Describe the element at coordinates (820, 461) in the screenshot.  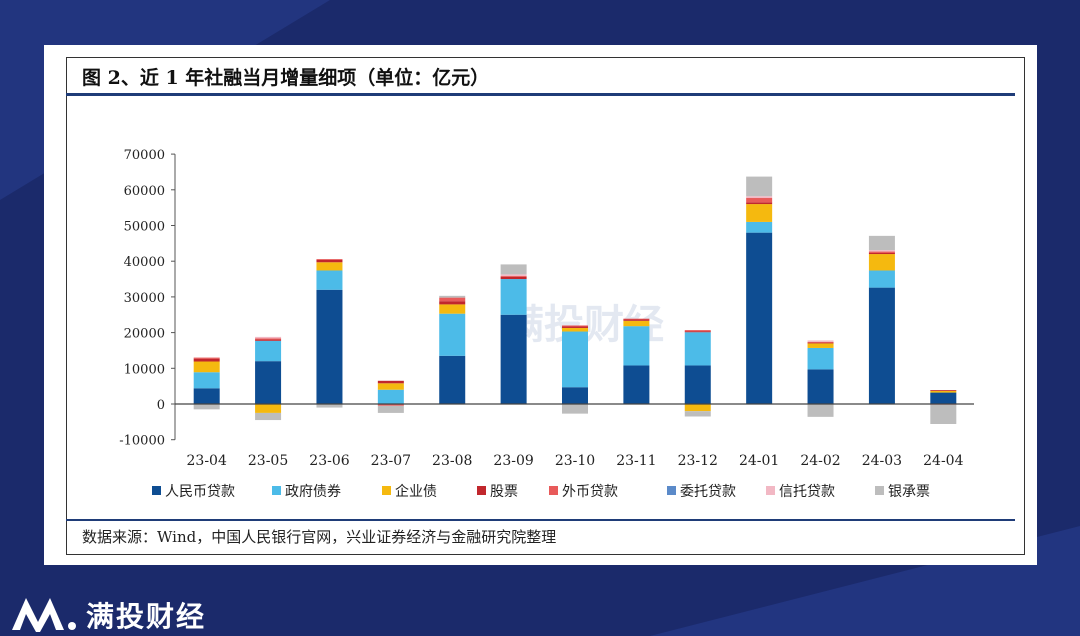
I see `x-tick-label: 24-02` at that location.